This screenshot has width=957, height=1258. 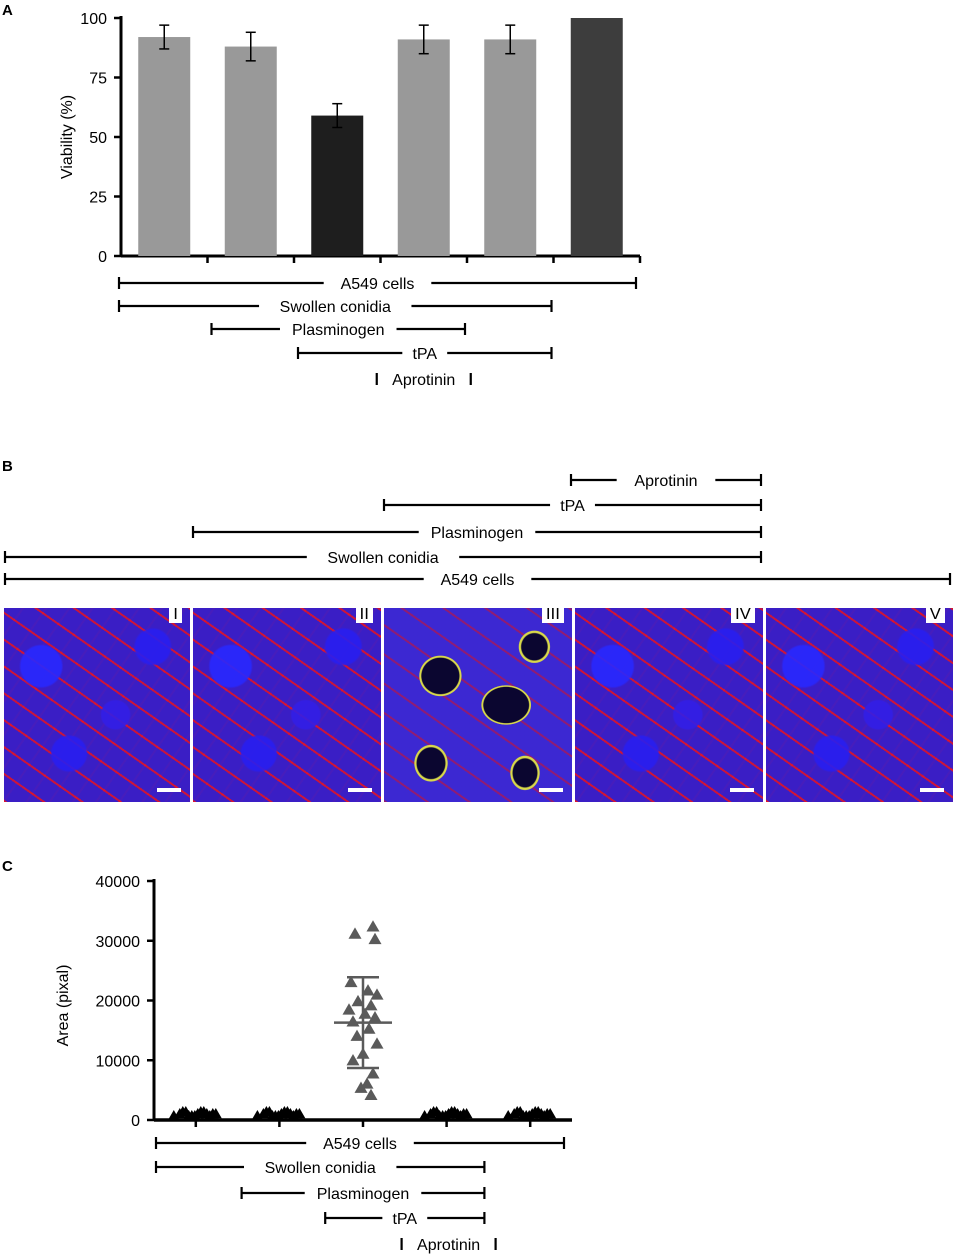 What do you see at coordinates (478, 705) in the screenshot?
I see `micrograph-tile-3: III` at bounding box center [478, 705].